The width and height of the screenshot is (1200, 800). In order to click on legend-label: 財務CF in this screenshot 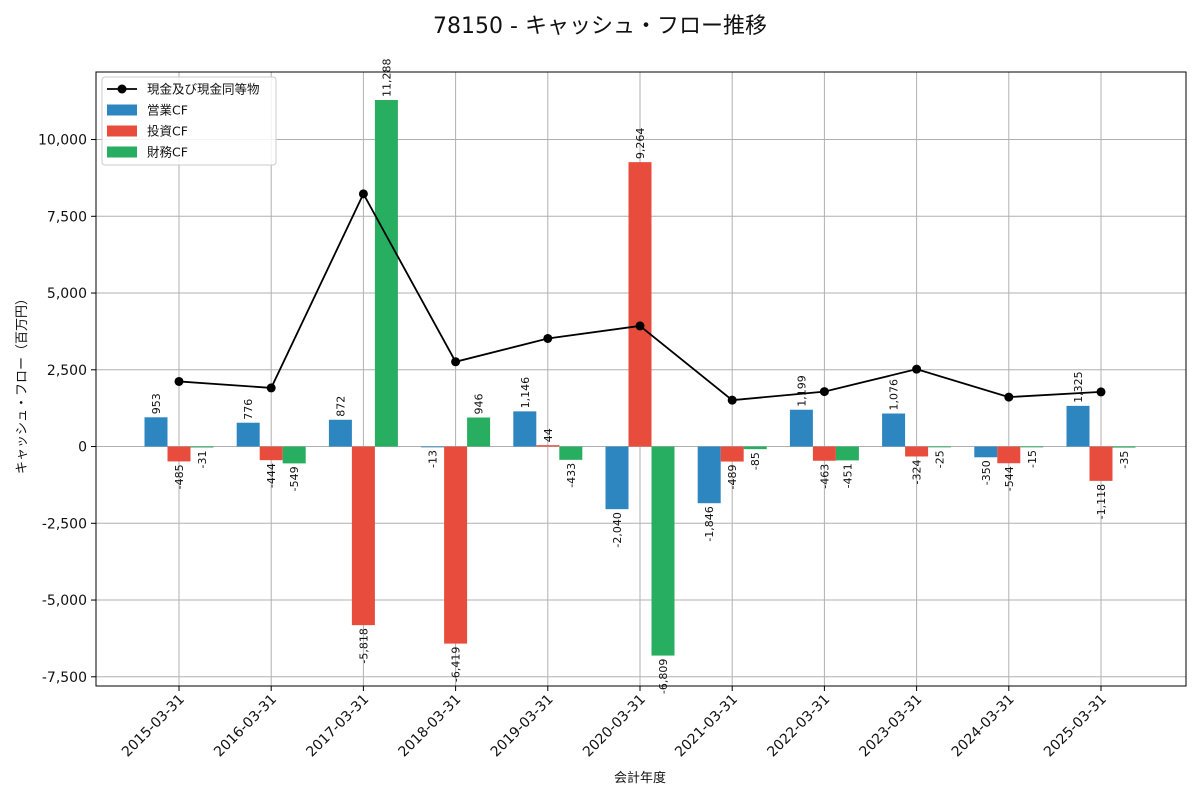, I will do `click(167, 152)`.